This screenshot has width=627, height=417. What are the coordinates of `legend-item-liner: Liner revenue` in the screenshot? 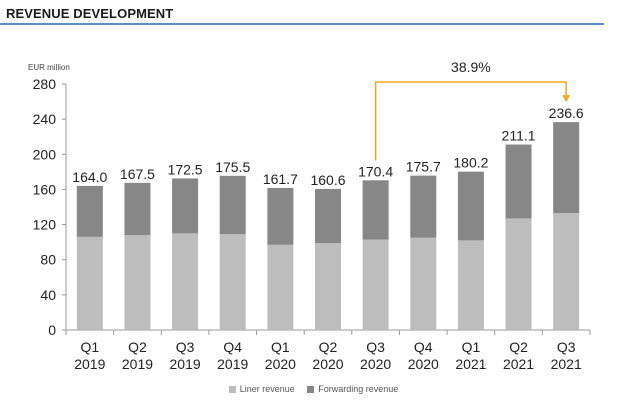 It's located at (261, 389).